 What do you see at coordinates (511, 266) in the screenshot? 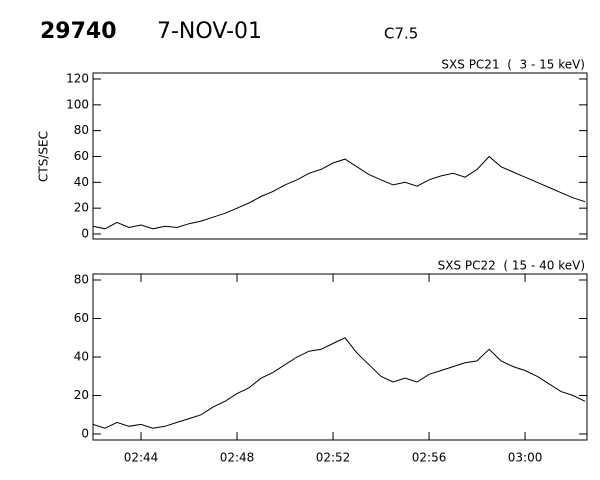
I see `panel-title: SXS PC22 ( 15 - 40 keV)` at bounding box center [511, 266].